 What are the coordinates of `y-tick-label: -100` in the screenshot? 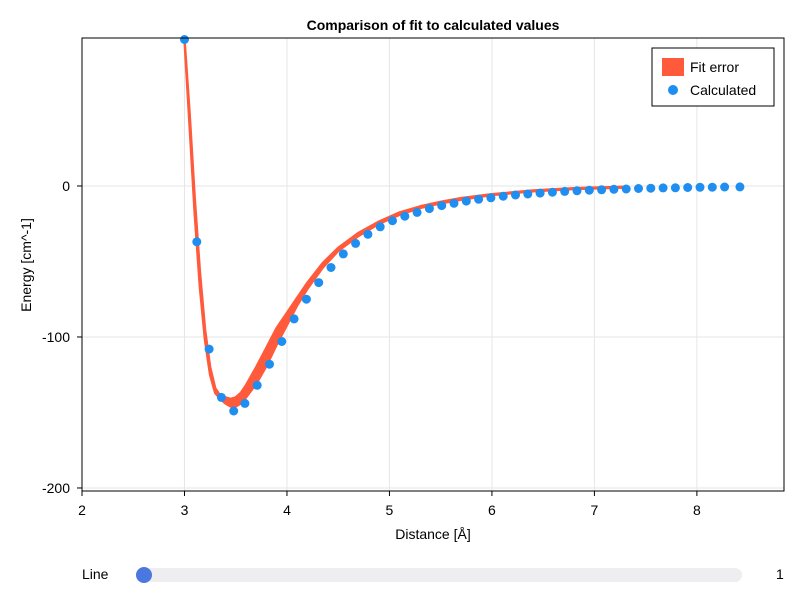 It's located at (56, 337).